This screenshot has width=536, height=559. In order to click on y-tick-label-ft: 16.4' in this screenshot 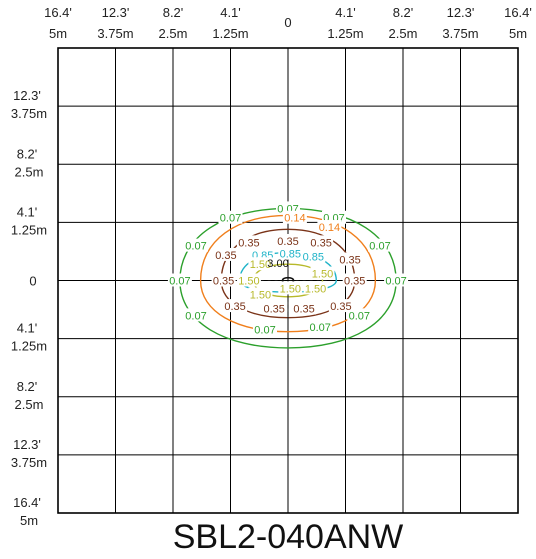, I will do `click(27, 502)`.